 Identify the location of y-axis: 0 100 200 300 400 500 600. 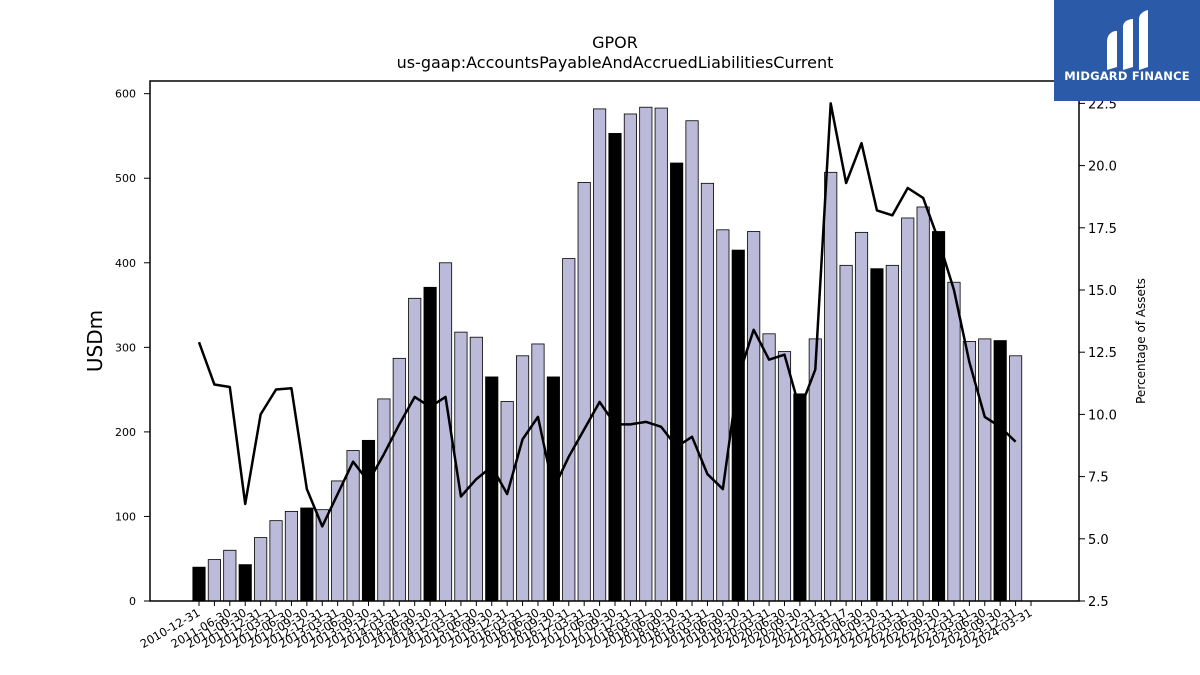
(132, 348).